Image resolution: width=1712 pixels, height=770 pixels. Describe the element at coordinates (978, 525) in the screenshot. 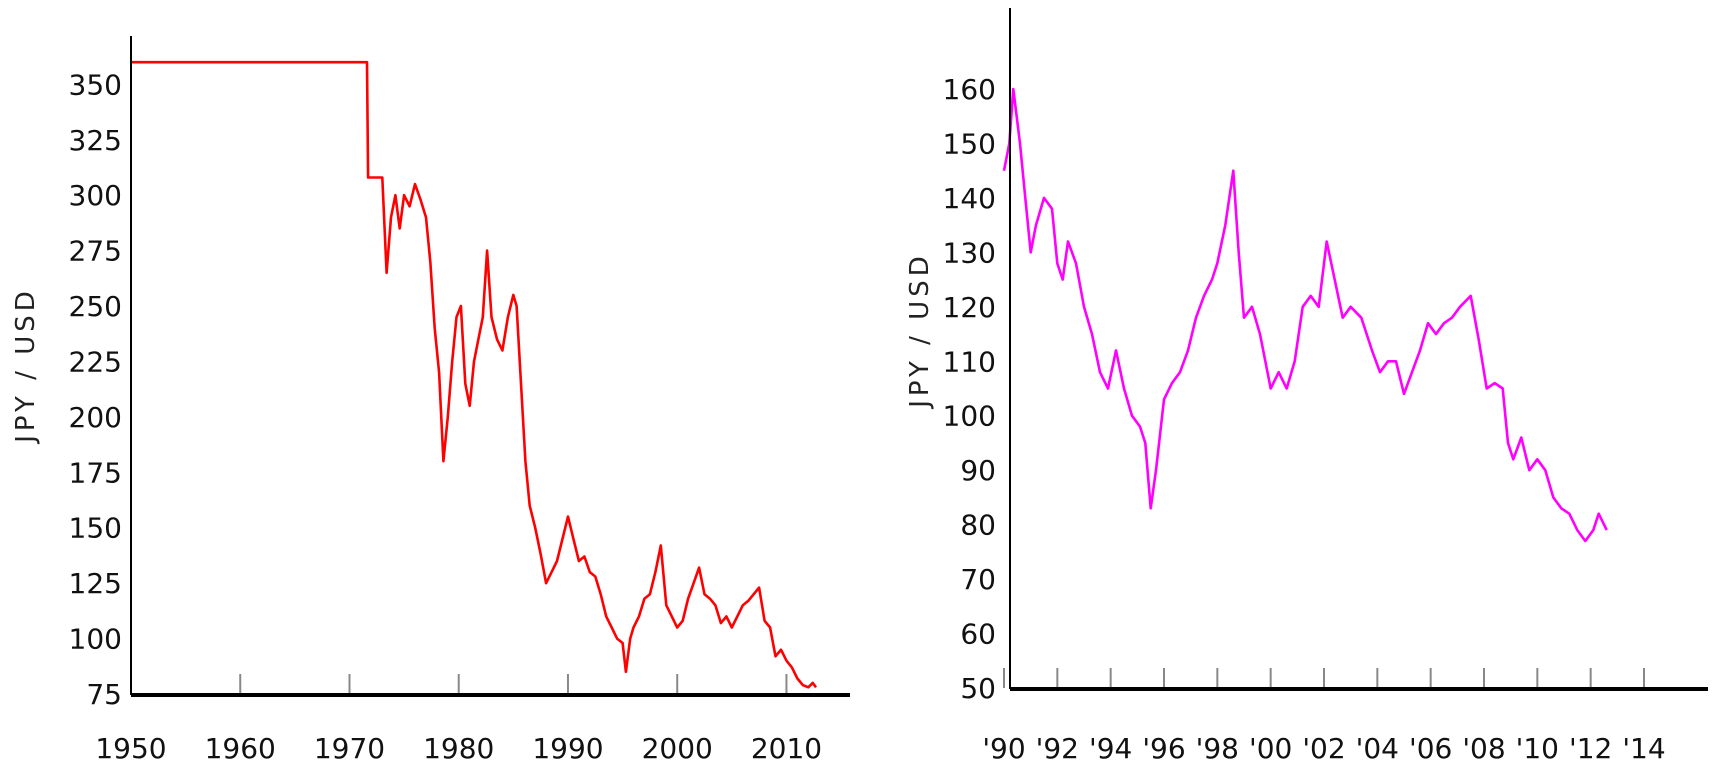

I see `y-tick-label: 80` at that location.